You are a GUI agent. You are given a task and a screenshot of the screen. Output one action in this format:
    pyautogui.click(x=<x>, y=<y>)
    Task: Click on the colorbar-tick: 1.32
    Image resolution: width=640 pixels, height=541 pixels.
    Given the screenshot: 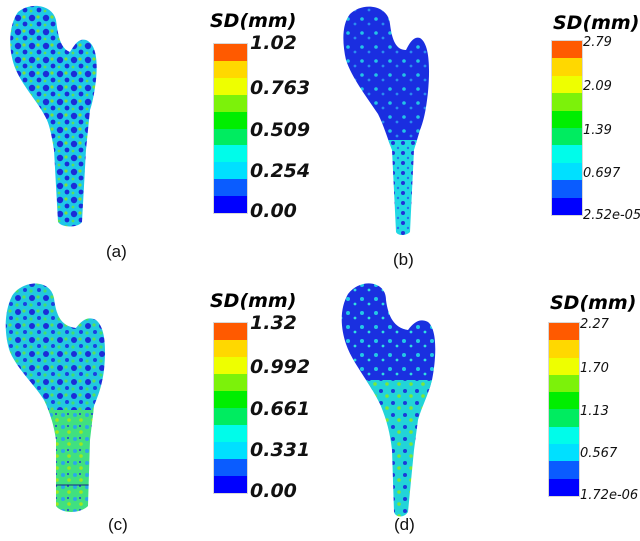 What is the action you would take?
    pyautogui.click(x=273, y=323)
    